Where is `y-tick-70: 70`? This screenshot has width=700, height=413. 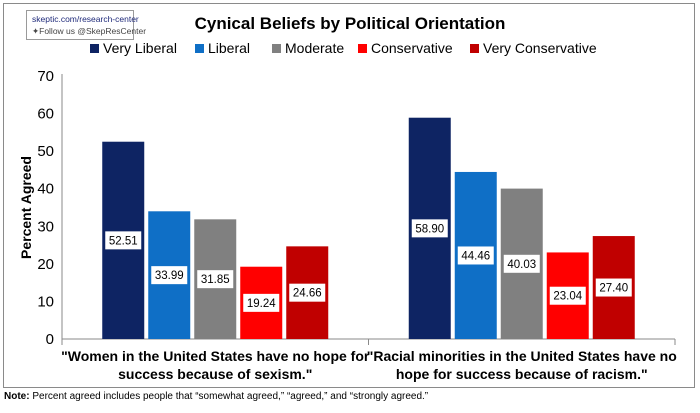 y-tick-70: 70 is located at coordinates (45, 76).